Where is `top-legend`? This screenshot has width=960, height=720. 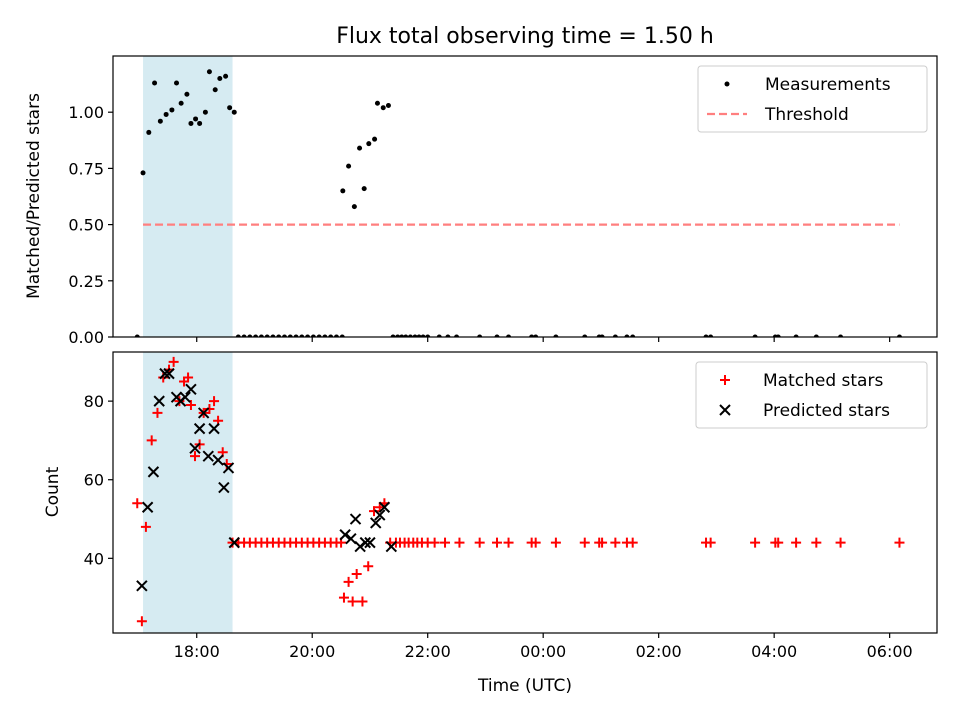
top-legend is located at coordinates (812, 99).